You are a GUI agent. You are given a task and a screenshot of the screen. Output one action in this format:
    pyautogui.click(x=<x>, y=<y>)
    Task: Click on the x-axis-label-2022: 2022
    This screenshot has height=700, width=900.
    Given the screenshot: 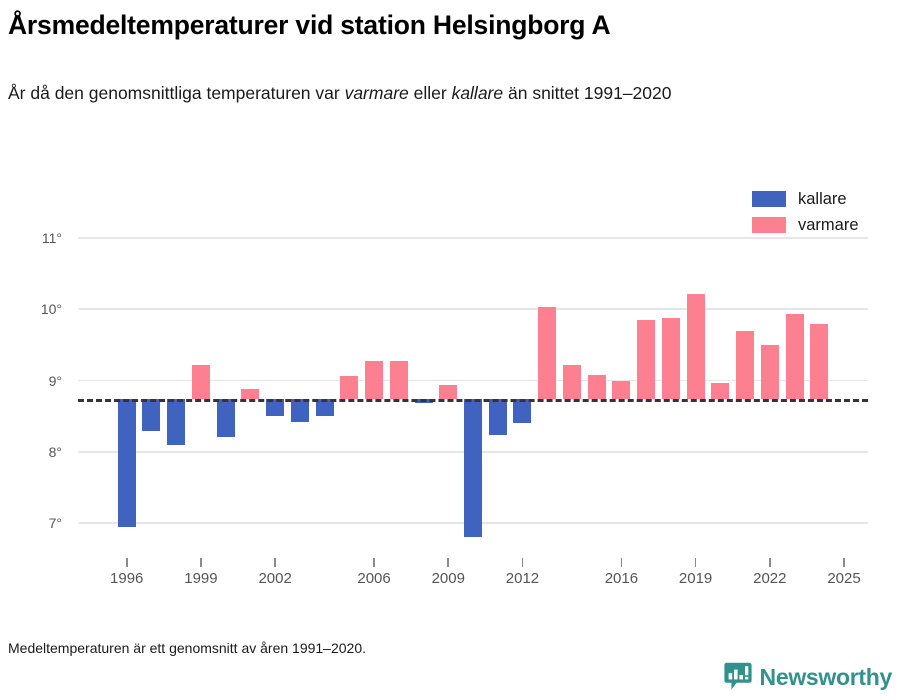 What is the action you would take?
    pyautogui.click(x=770, y=578)
    